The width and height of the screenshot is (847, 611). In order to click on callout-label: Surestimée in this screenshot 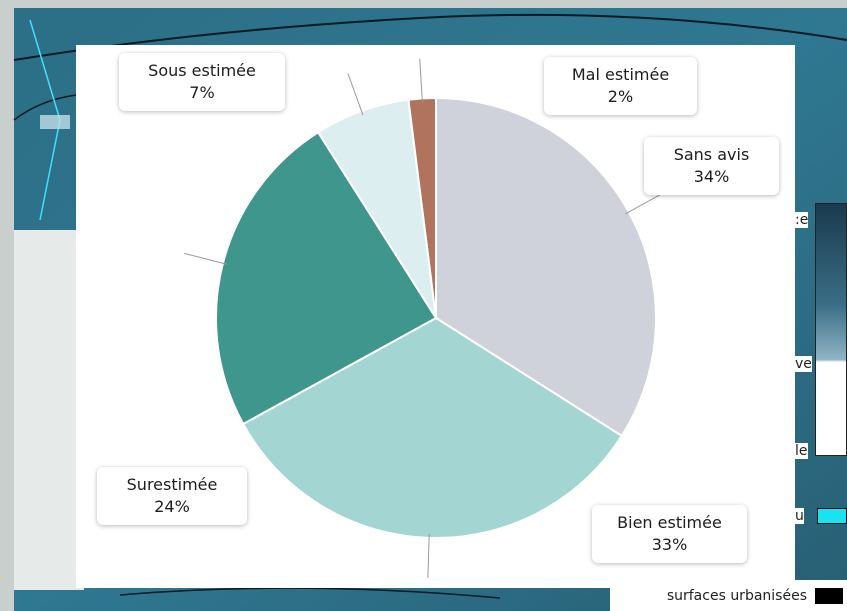, I will do `click(172, 484)`.